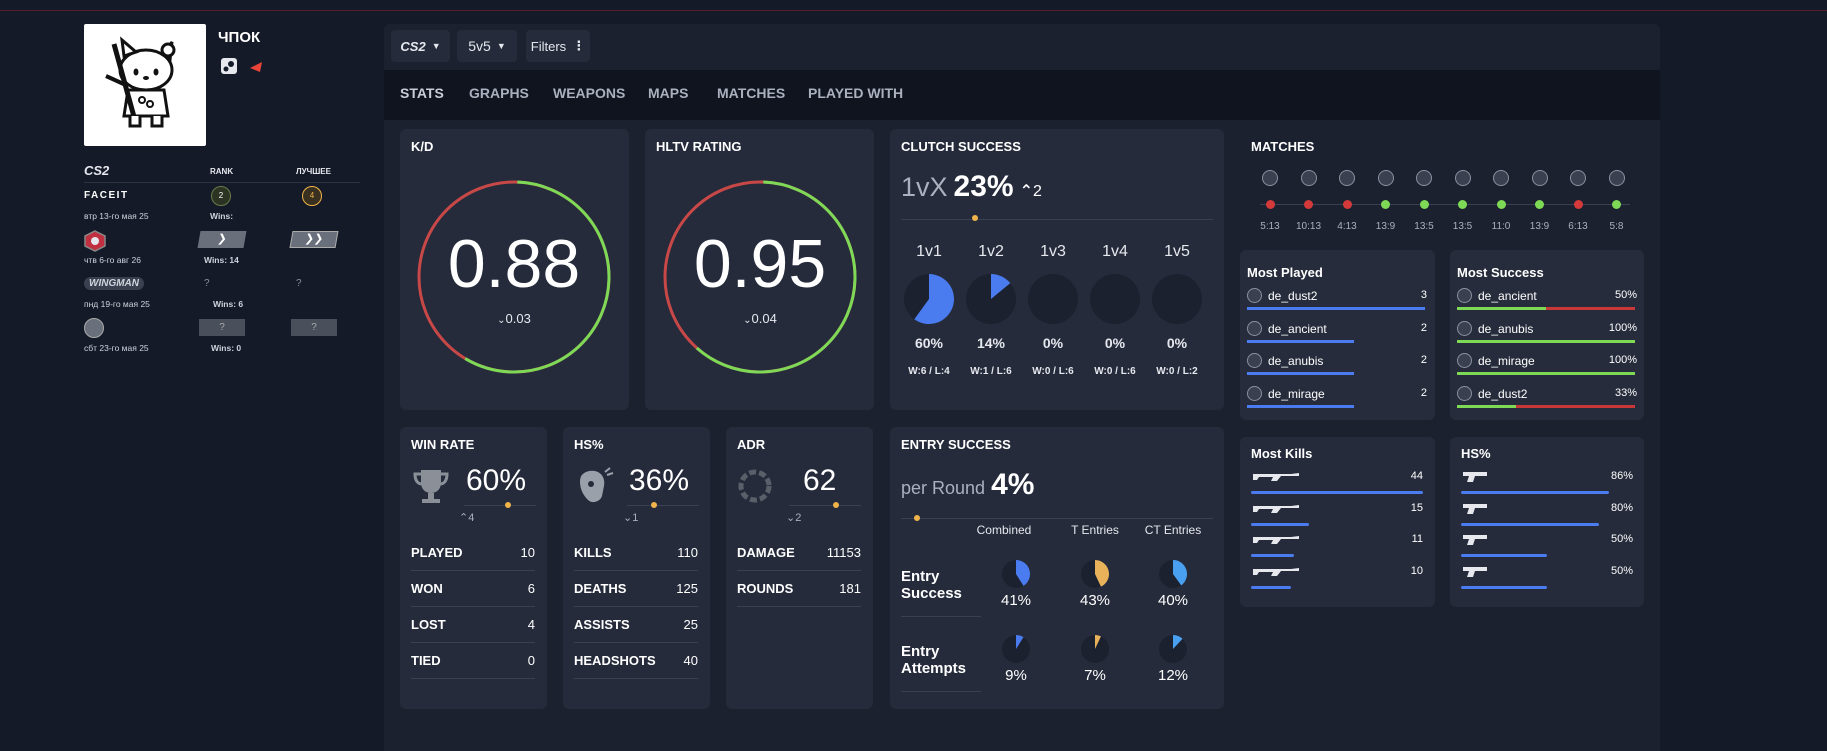 The height and width of the screenshot is (751, 1827). I want to click on tab-weapons: WEAPONS, so click(589, 93).